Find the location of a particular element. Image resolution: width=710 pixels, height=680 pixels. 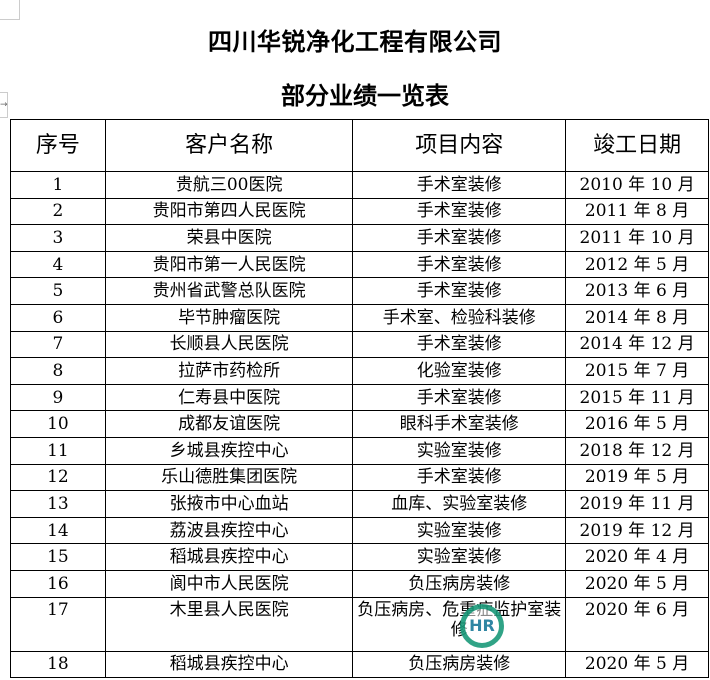

cell-serial-number: 14 is located at coordinates (58, 530).